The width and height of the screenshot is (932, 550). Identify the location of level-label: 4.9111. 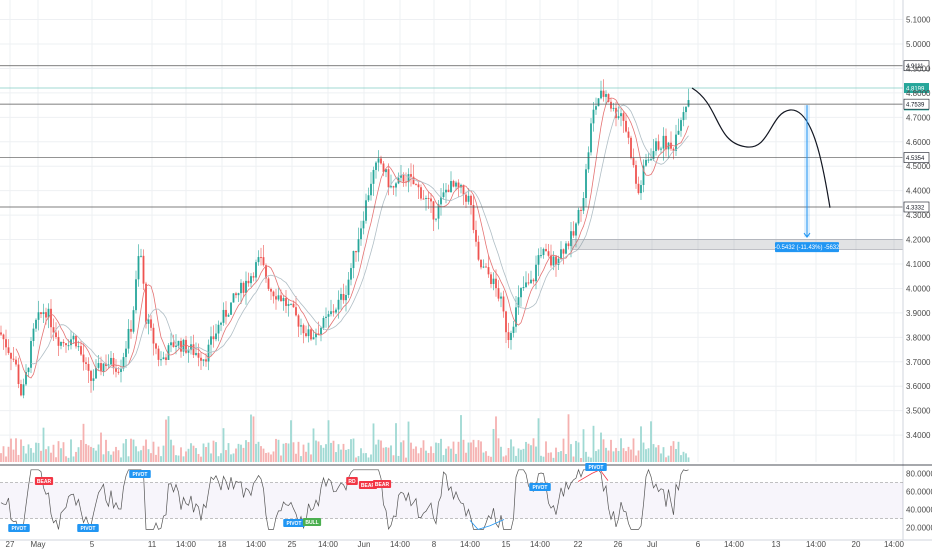
(915, 67).